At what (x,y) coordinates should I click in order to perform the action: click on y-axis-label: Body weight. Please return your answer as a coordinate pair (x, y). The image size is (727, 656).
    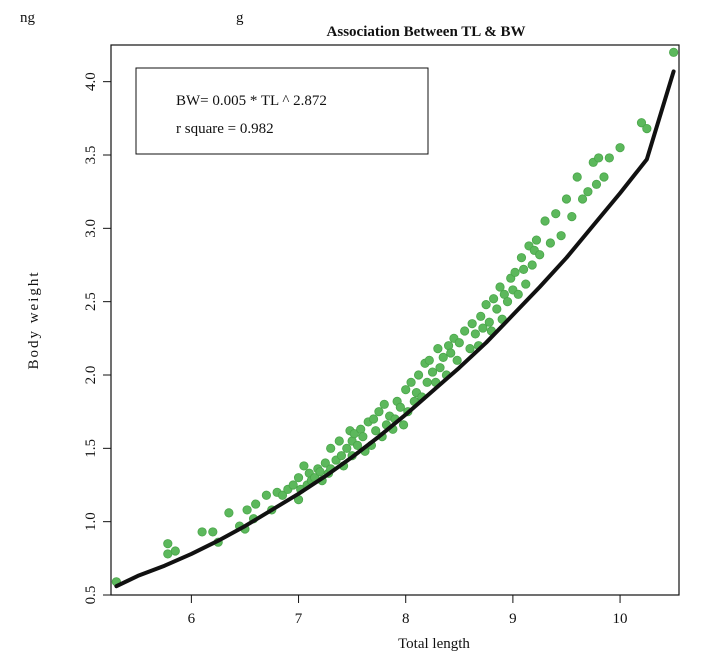
    Looking at the image, I should click on (34, 319).